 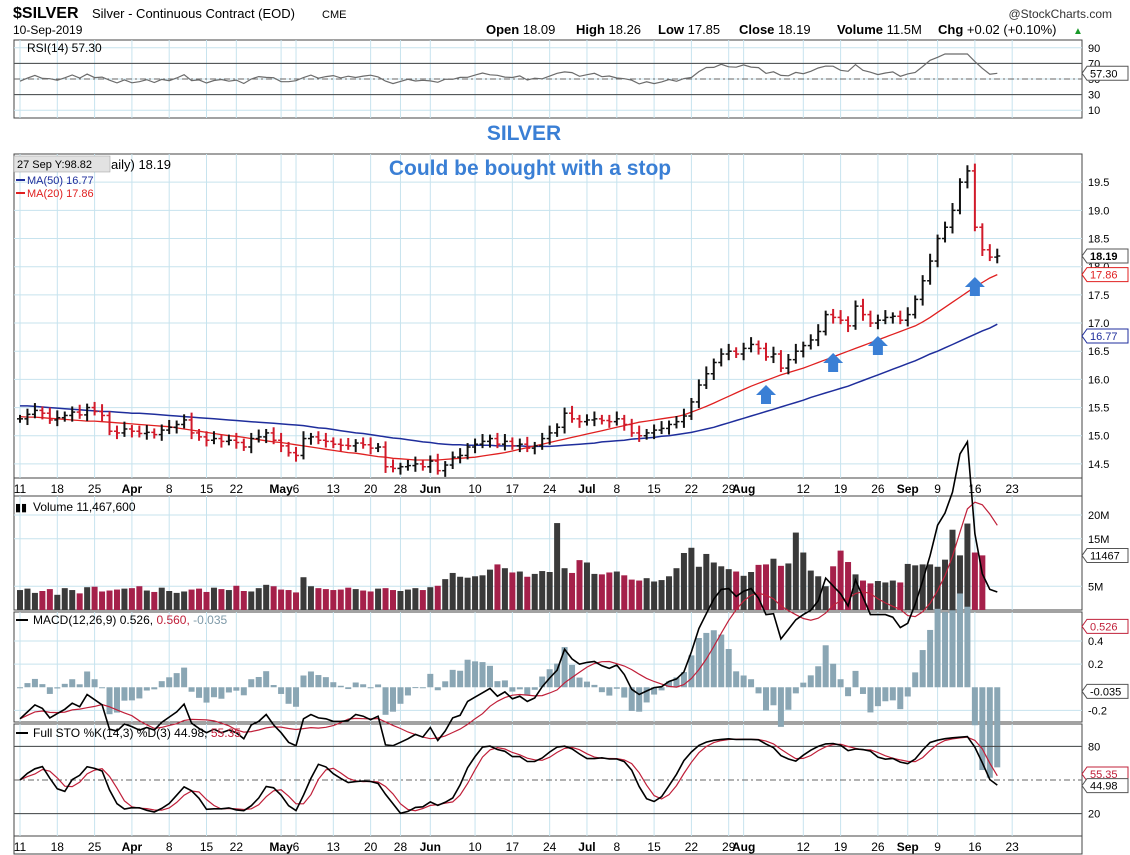 What do you see at coordinates (1098, 183) in the screenshot?
I see `price-axis-label: 19.5` at bounding box center [1098, 183].